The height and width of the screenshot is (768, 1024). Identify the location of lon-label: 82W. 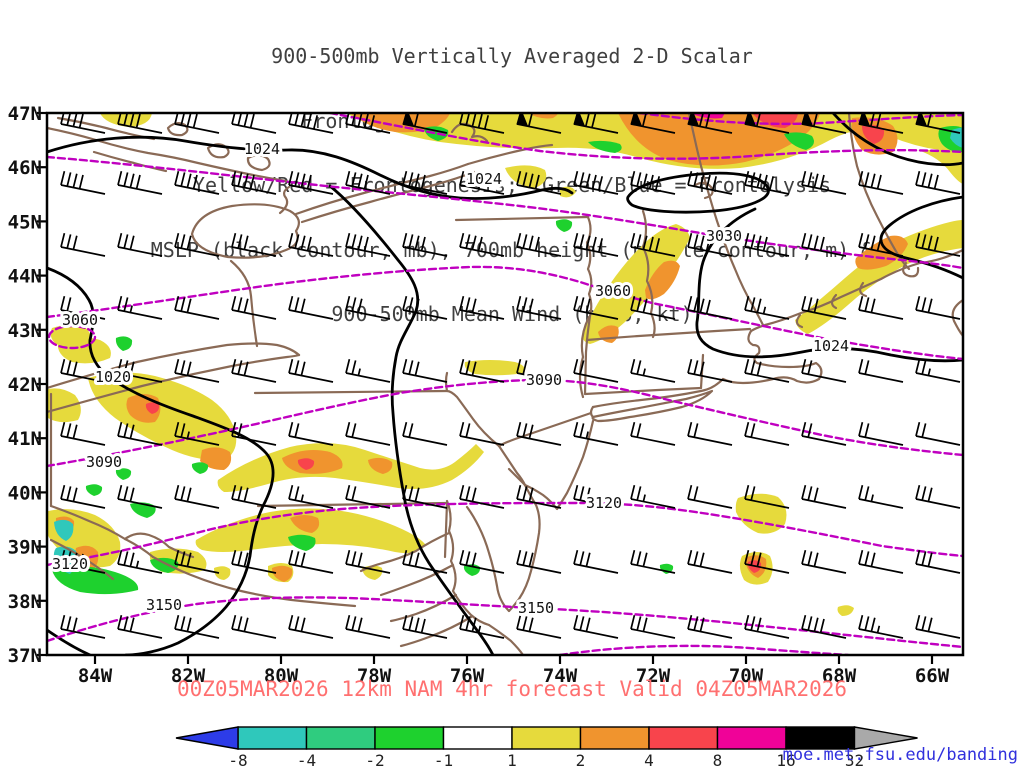
(188, 676).